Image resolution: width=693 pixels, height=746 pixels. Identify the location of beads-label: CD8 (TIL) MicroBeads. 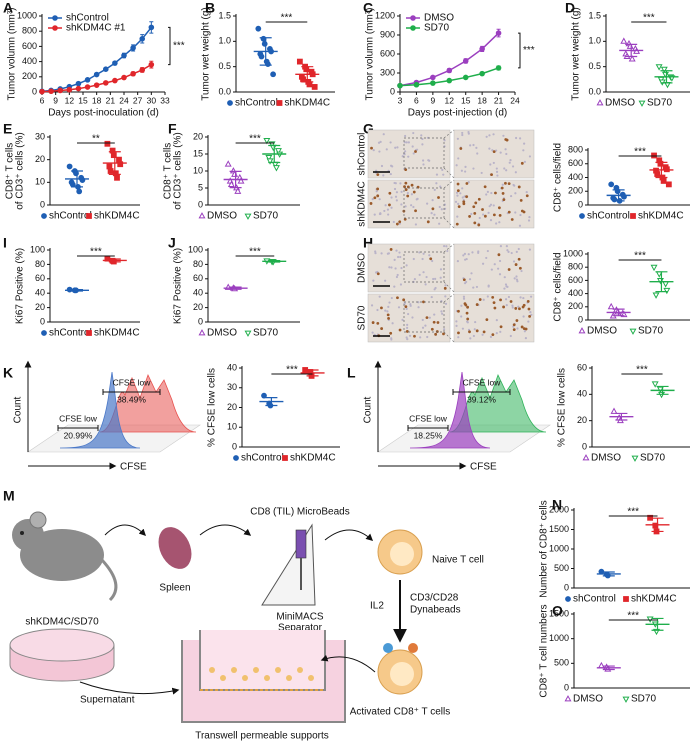
(299, 512).